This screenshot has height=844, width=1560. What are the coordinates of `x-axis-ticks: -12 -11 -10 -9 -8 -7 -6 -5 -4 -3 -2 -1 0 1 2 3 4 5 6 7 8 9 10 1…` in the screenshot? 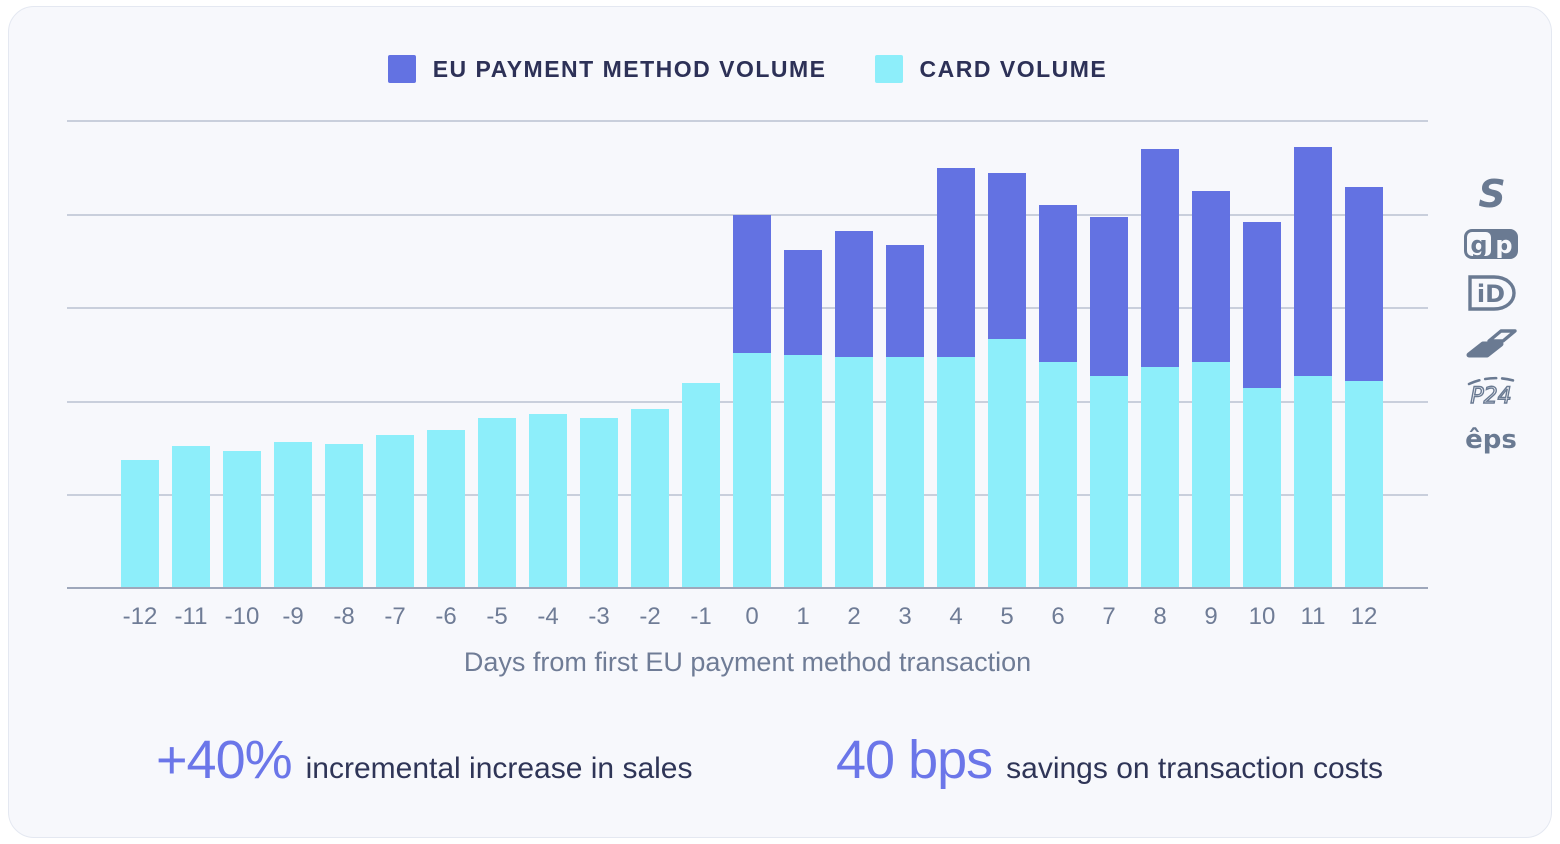 It's located at (747, 618).